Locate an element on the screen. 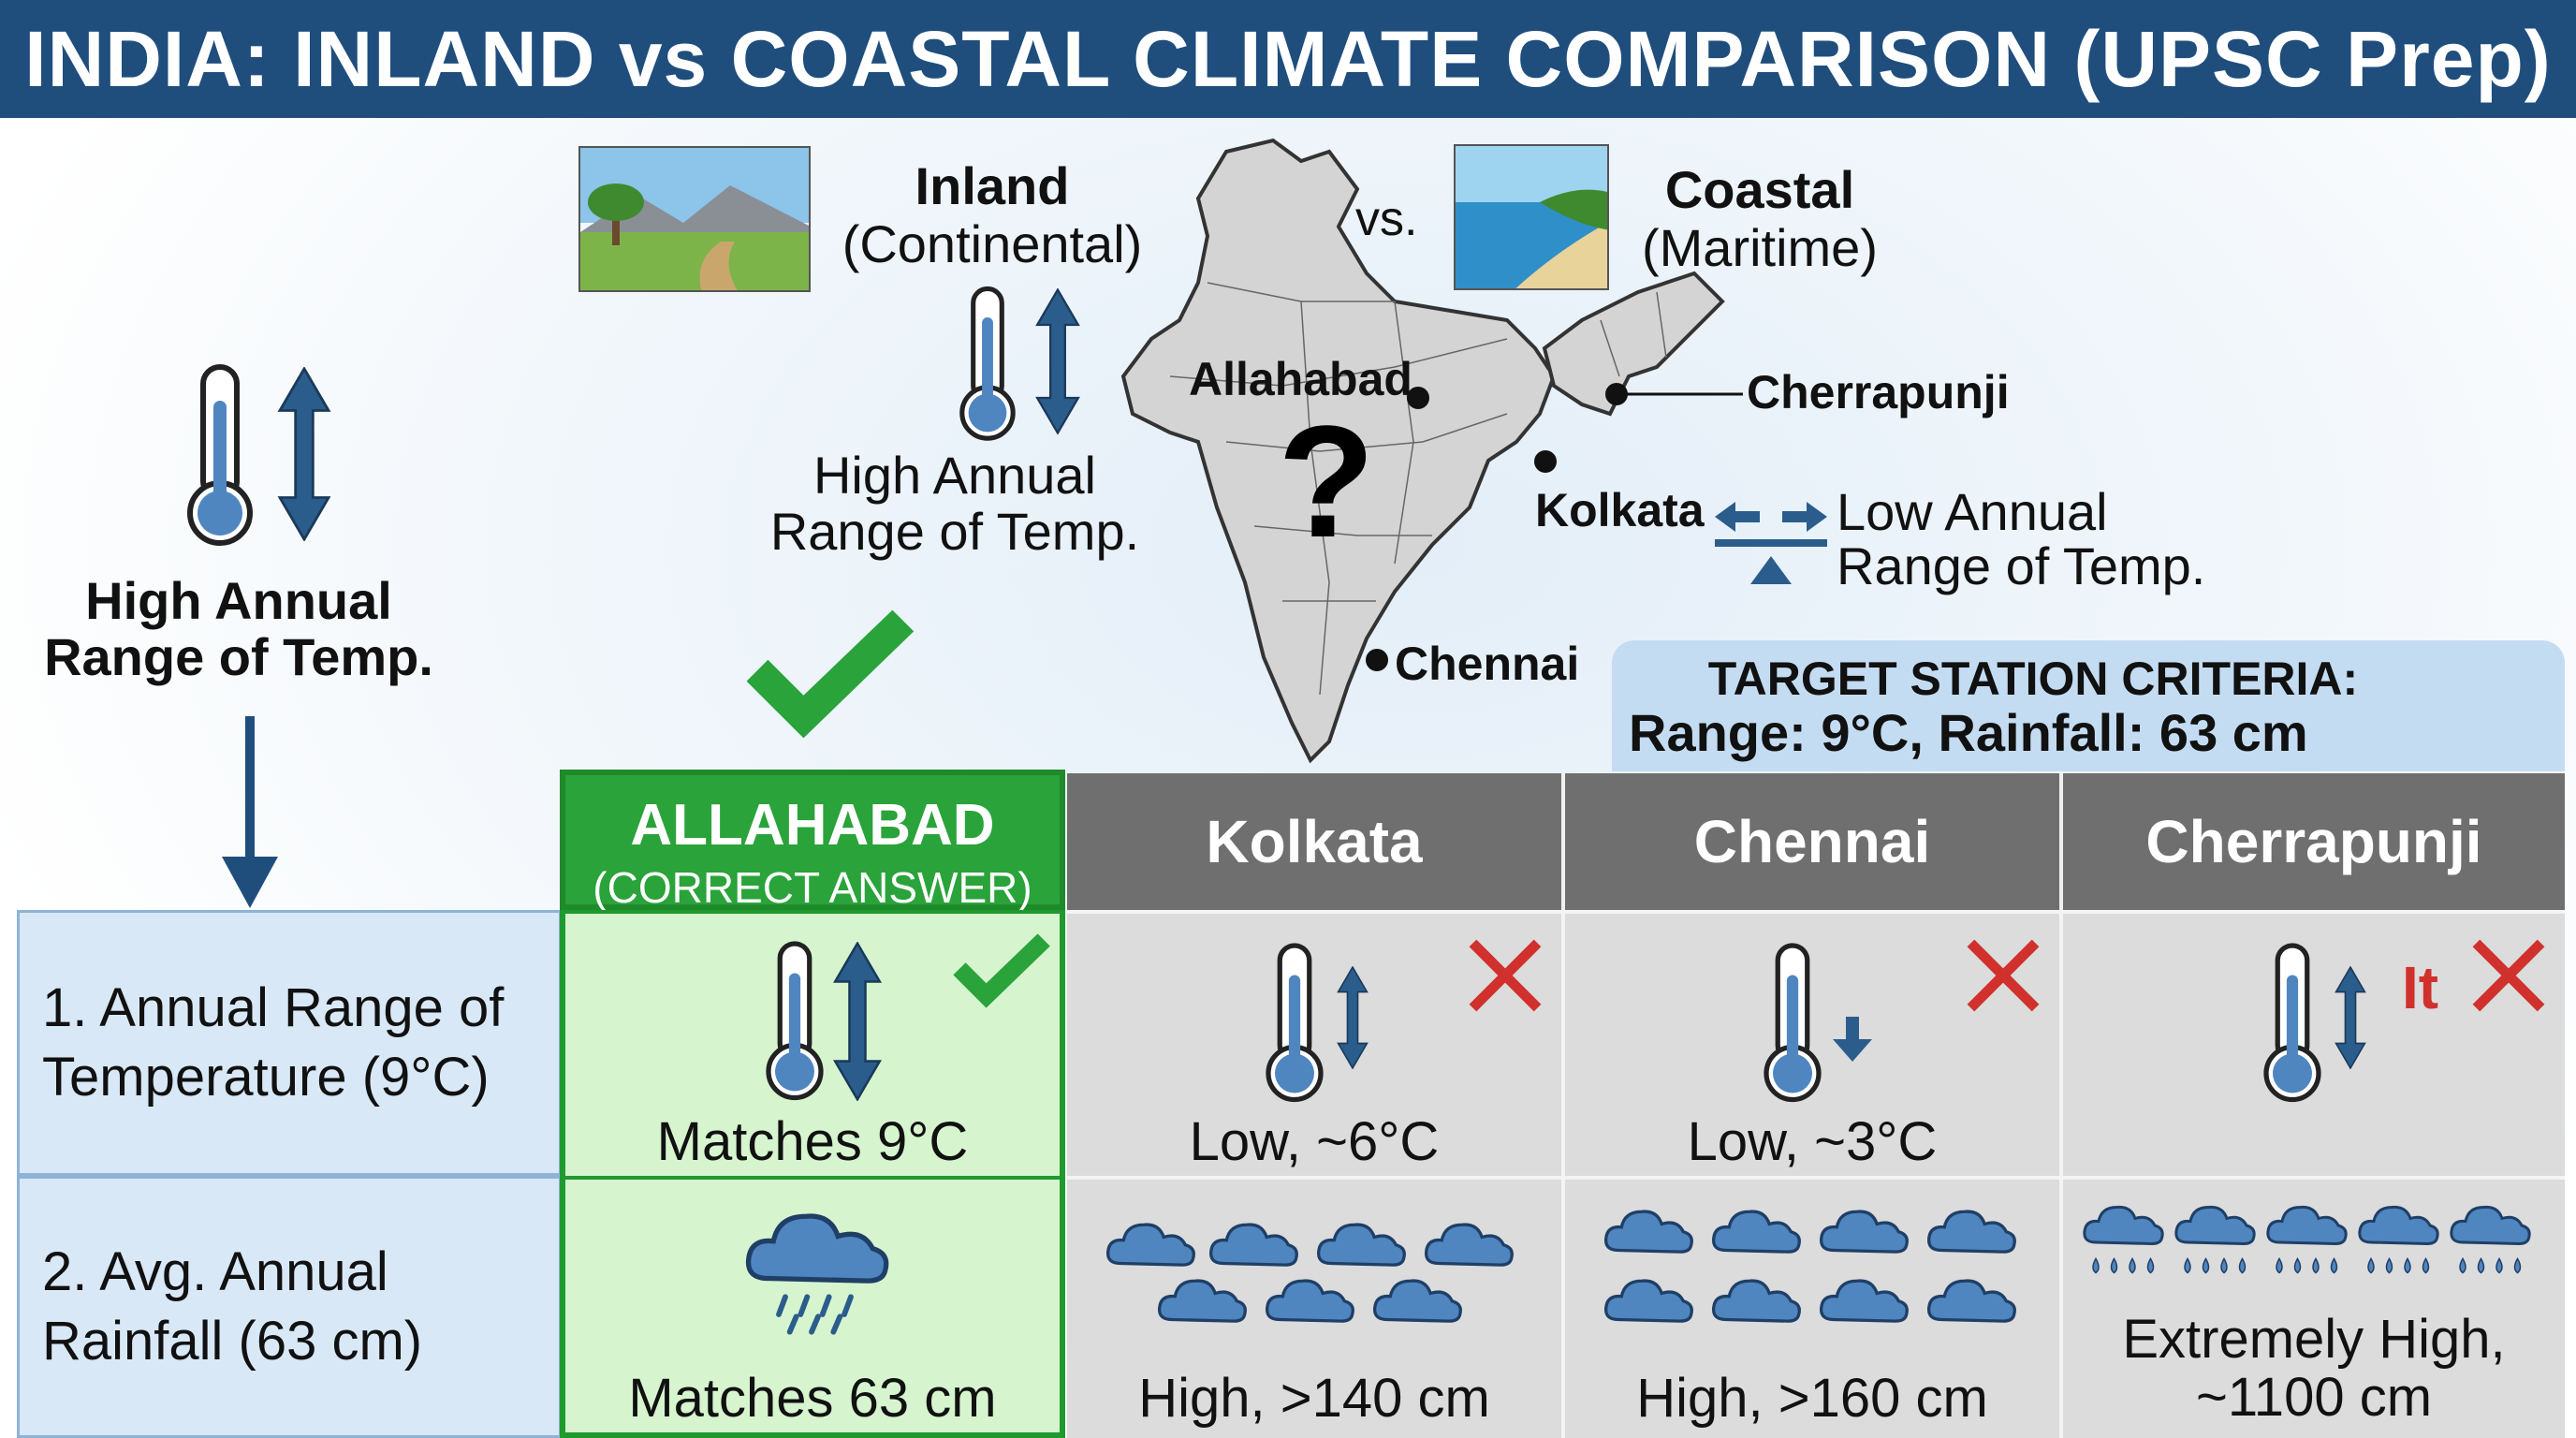  cell-kolkata-temp: Low, ~6°C is located at coordinates (1316, 1043).